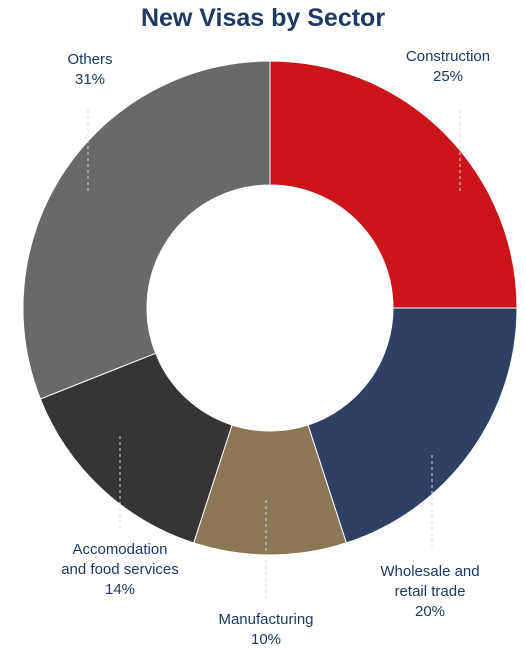 The height and width of the screenshot is (649, 526). What do you see at coordinates (136, 448) in the screenshot?
I see `pie-slice-accomodation-and-food-services` at bounding box center [136, 448].